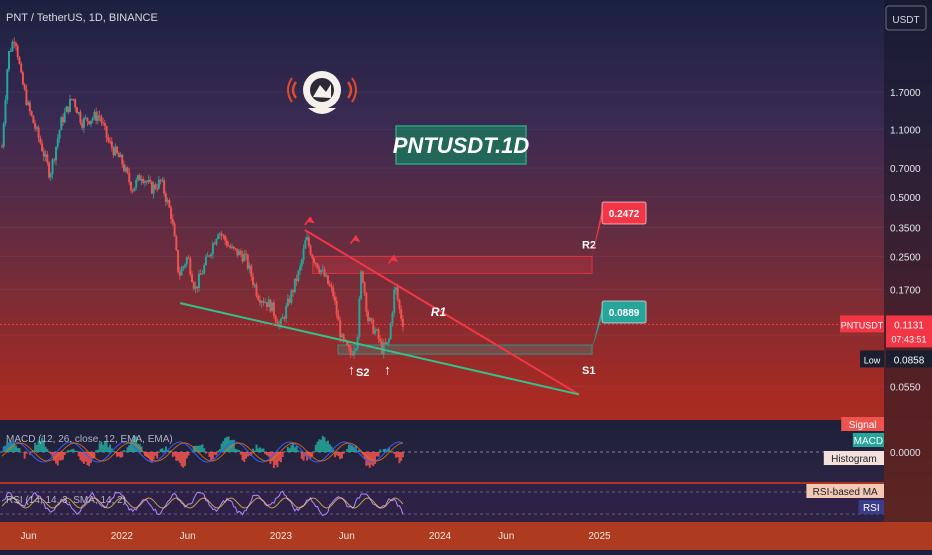 The width and height of the screenshot is (932, 555). Describe the element at coordinates (854, 458) in the screenshot. I see `legend-histogram: Histogram` at that location.